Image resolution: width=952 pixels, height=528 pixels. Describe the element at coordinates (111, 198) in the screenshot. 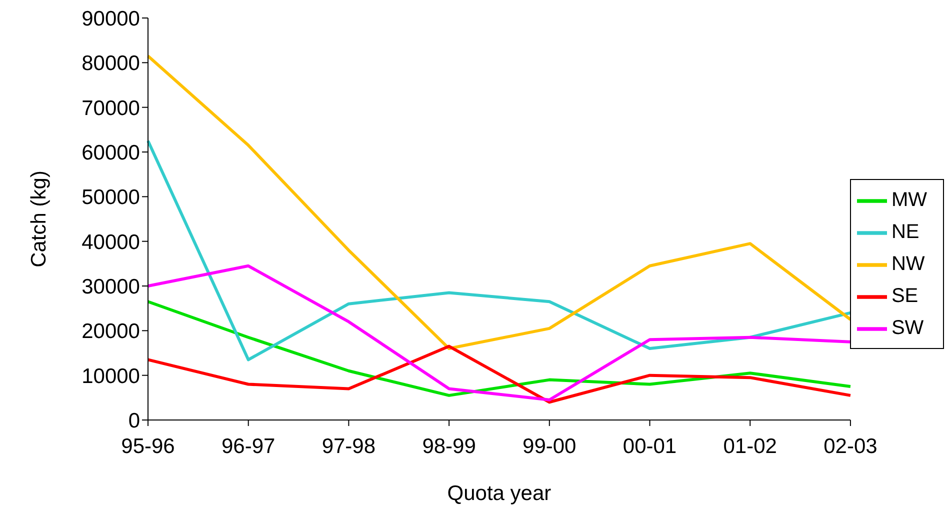

I see `y-tick-label: 50000` at that location.